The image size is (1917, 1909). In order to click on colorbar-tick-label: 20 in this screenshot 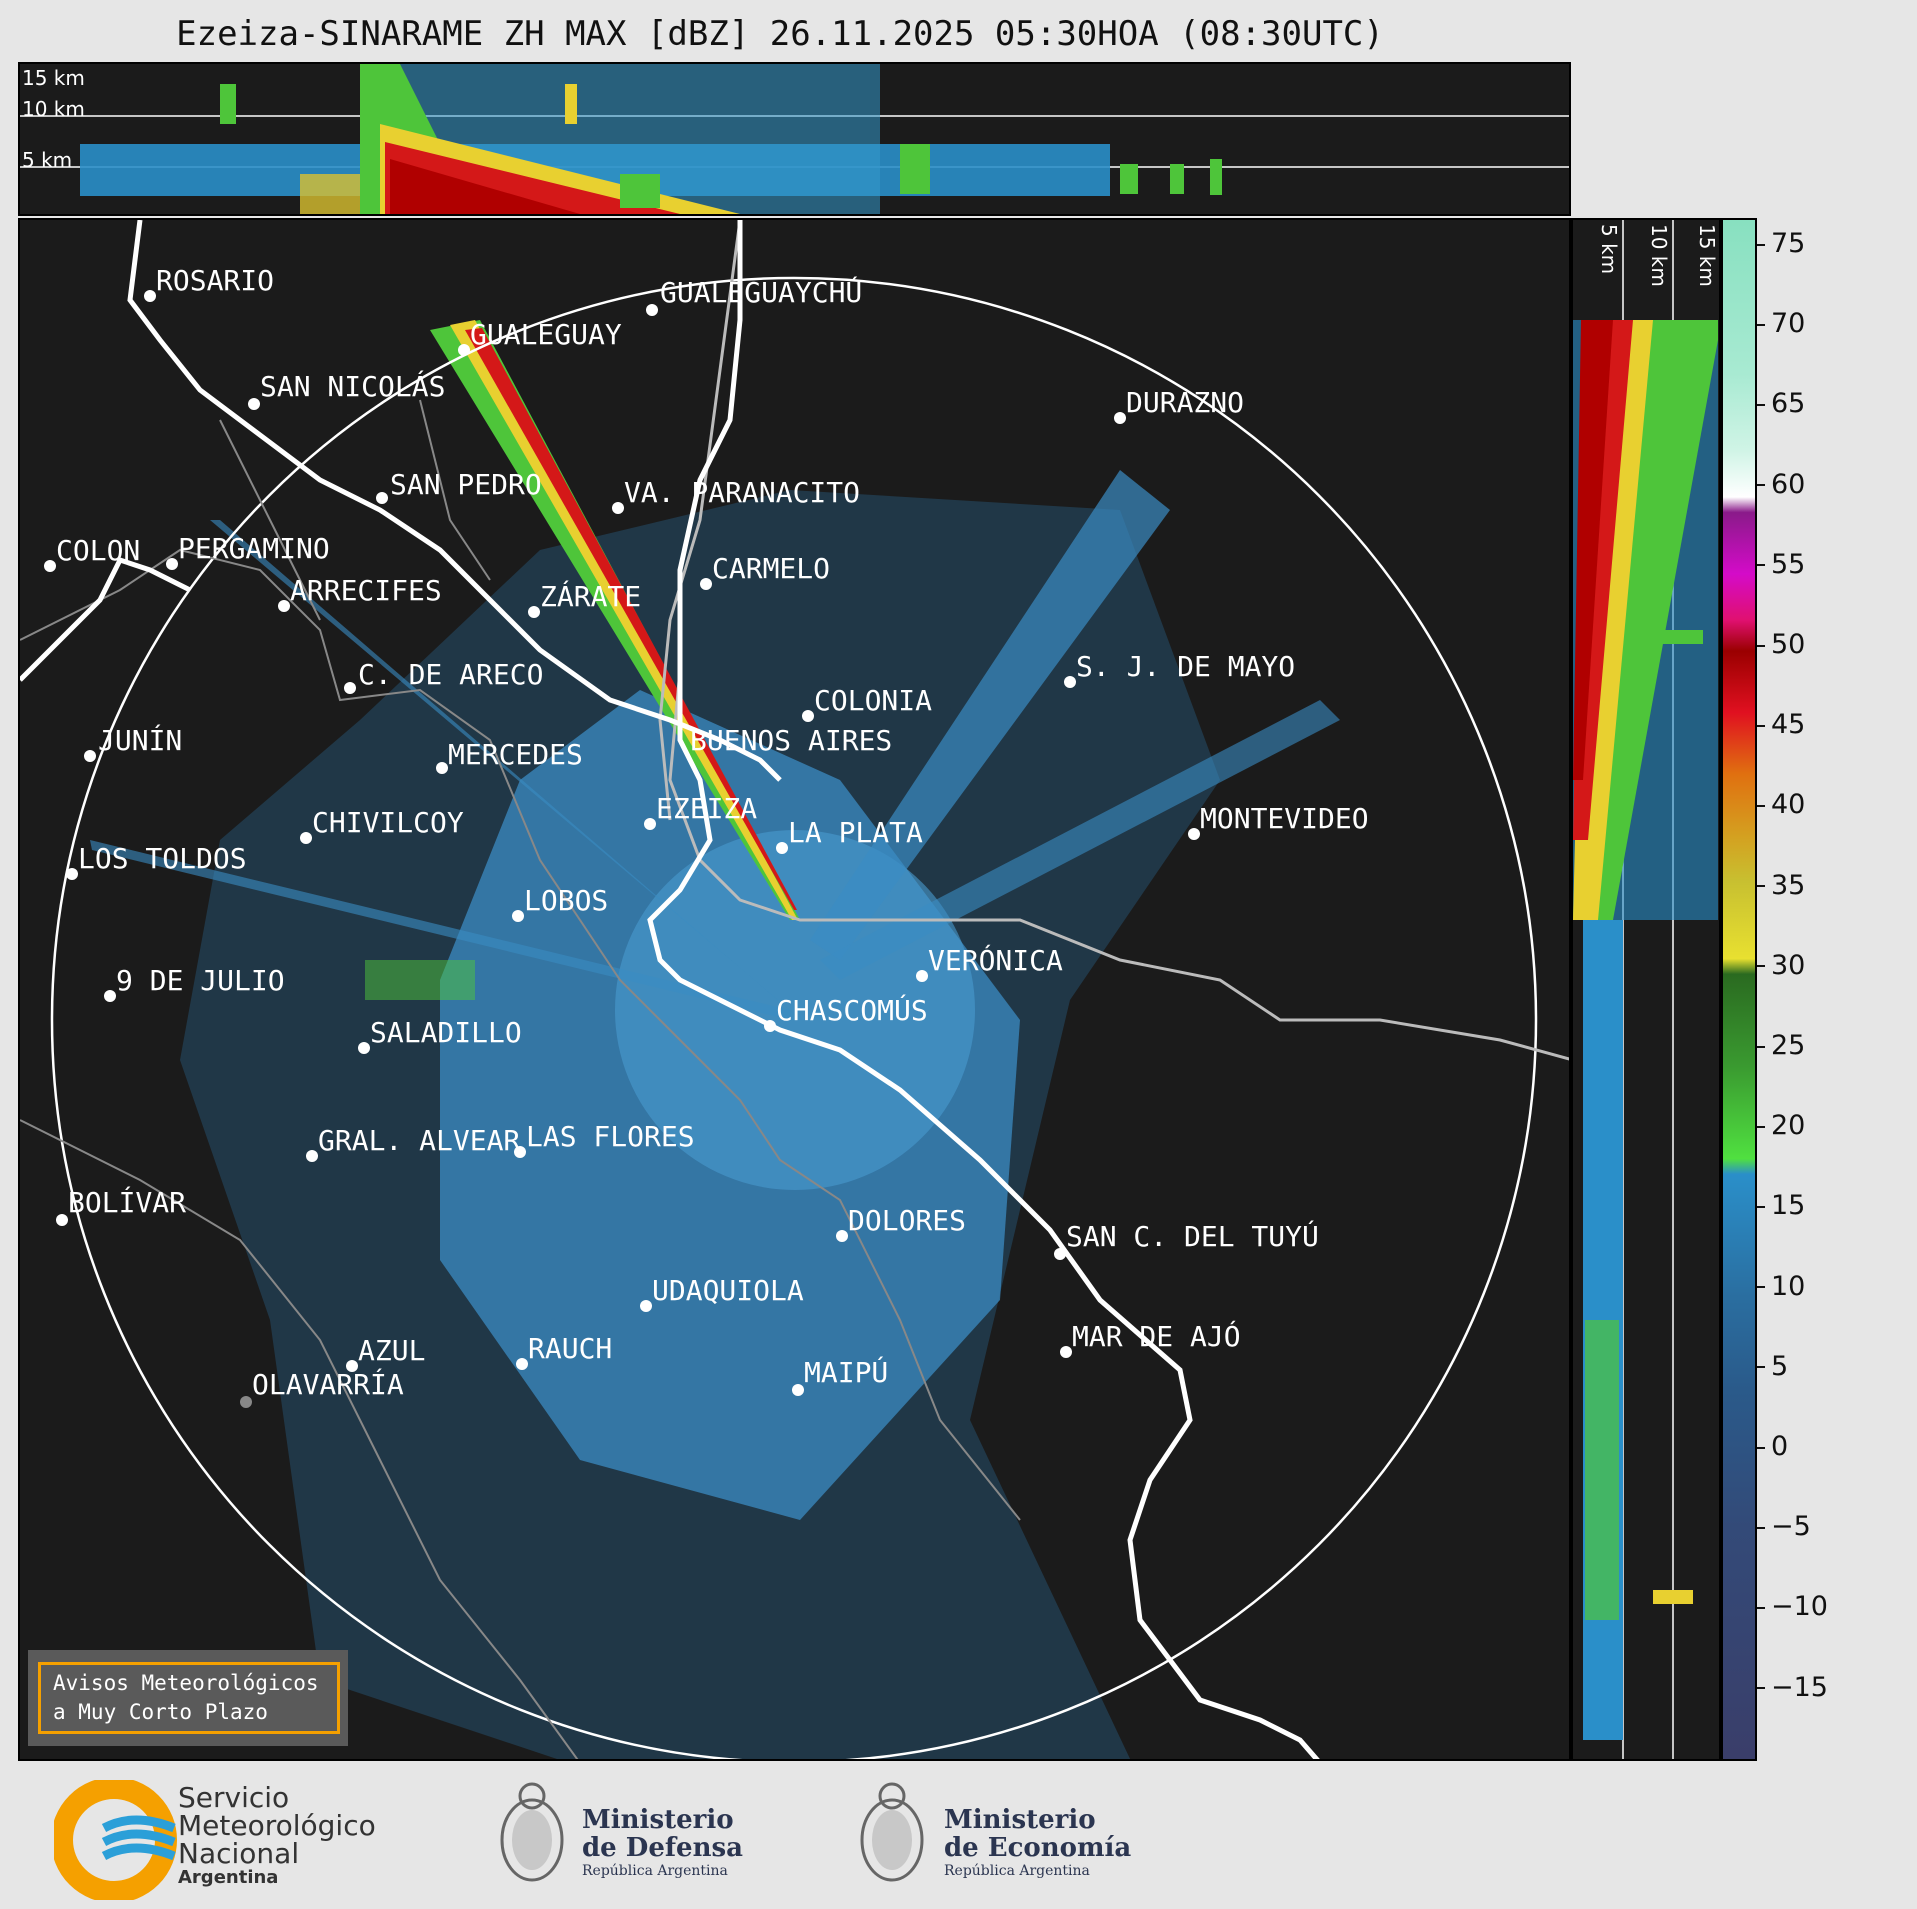, I will do `click(1781, 1125)`.